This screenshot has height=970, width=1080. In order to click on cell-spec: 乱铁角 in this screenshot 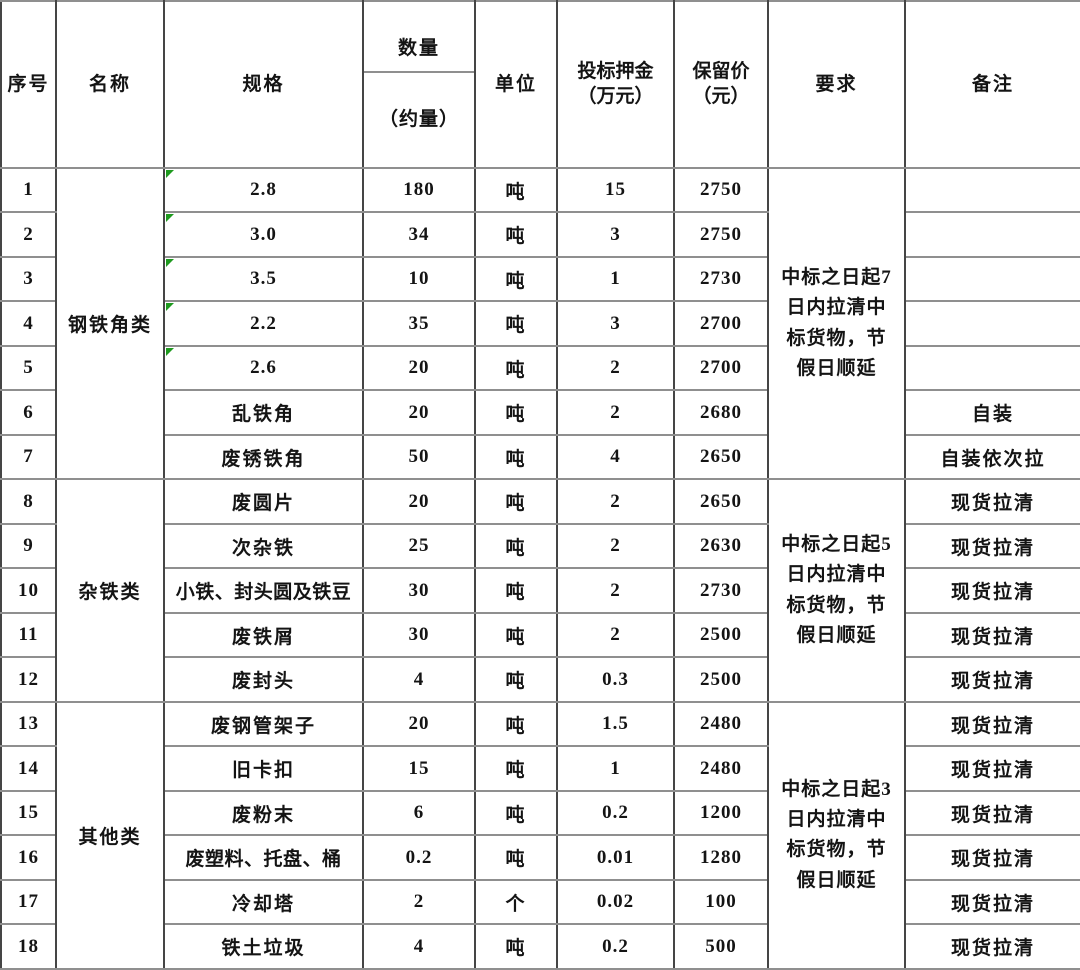, I will do `click(263, 412)`.